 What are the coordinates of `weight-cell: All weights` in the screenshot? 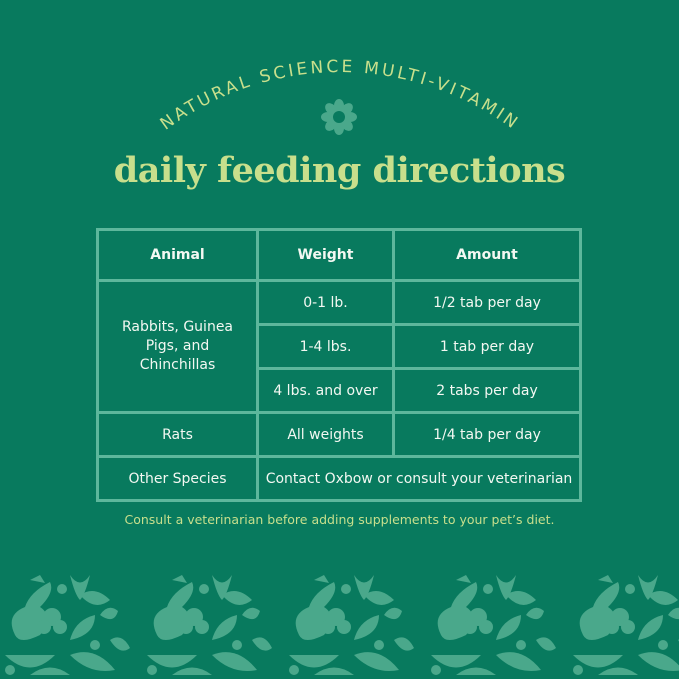 It's located at (325, 434).